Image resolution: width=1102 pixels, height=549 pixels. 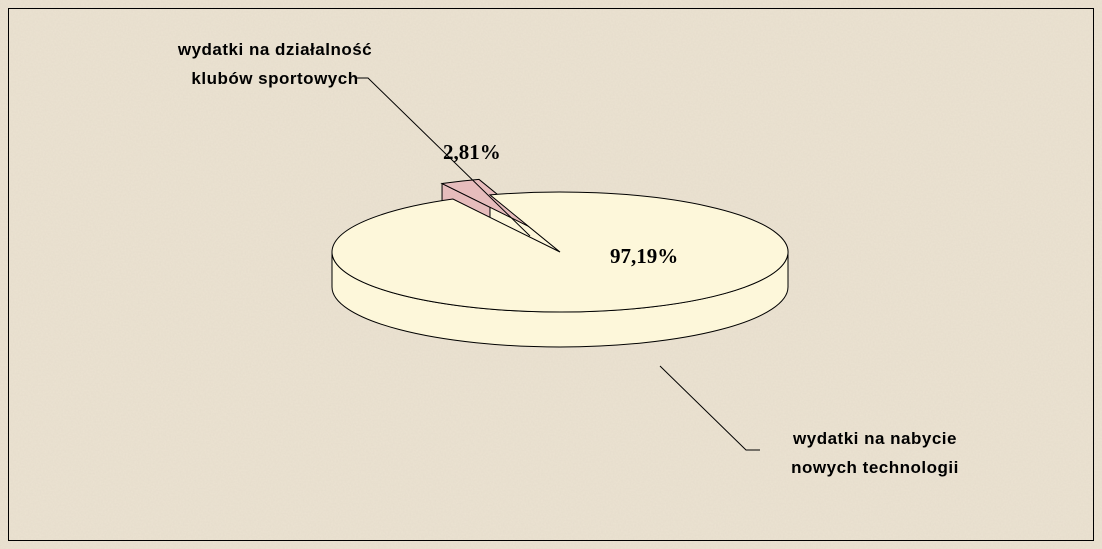 I want to click on pie, so click(x=560, y=263).